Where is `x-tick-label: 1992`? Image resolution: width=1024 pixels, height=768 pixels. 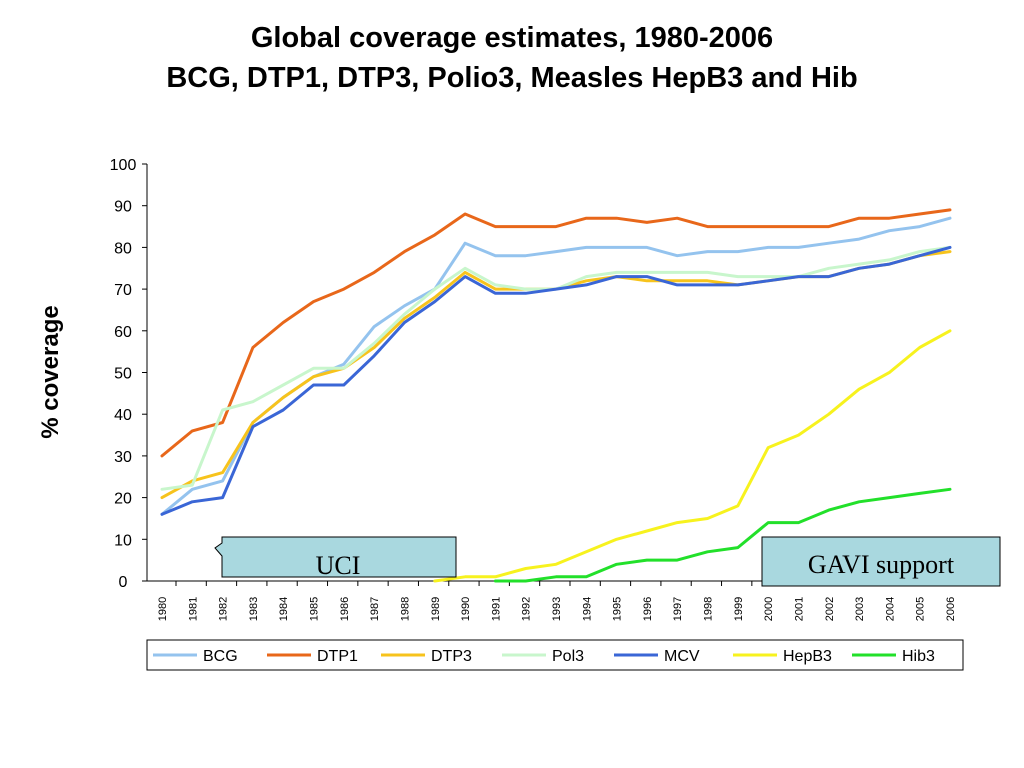 x-tick-label: 1992 is located at coordinates (527, 609).